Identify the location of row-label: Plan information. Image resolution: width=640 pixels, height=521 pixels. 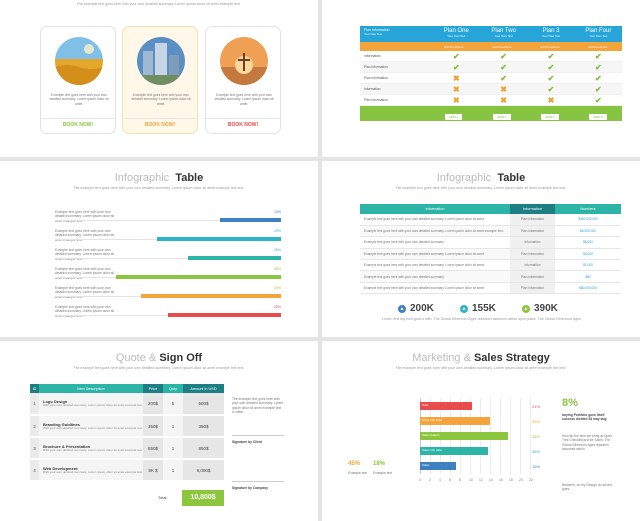
(376, 66).